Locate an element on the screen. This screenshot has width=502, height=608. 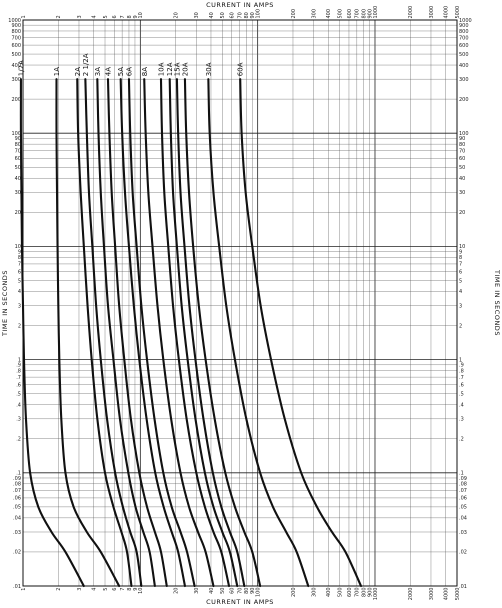
x-tick-label-bottom: 90 is located at coordinates (253, 591).